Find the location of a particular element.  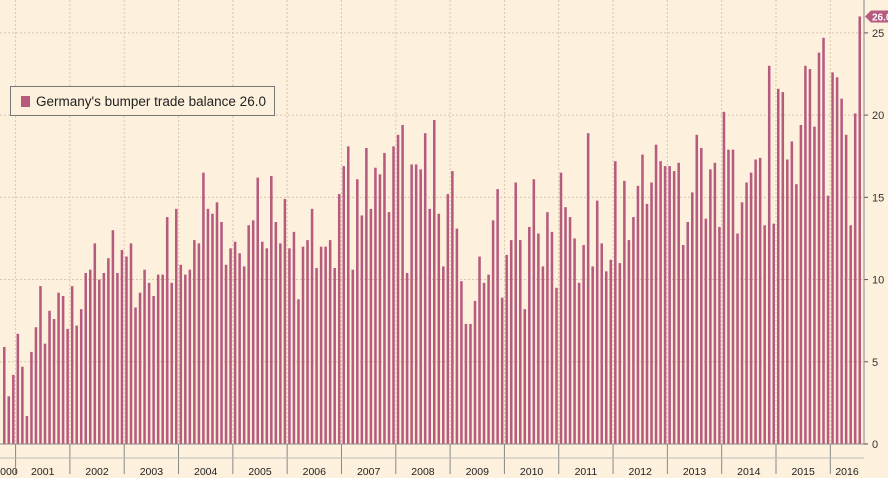

x-tick-label: 2014 is located at coordinates (749, 472).